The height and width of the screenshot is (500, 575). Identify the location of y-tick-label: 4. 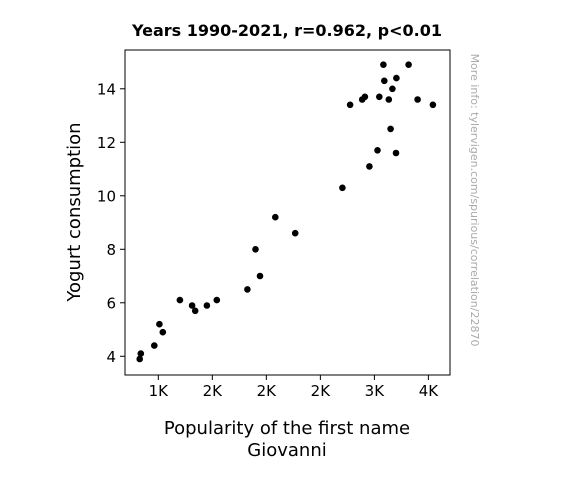
(111, 357).